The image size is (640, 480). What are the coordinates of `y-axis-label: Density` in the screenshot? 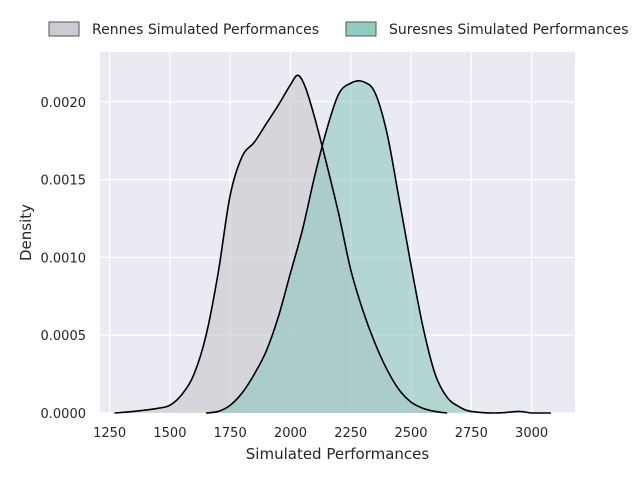 It's located at (26, 232).